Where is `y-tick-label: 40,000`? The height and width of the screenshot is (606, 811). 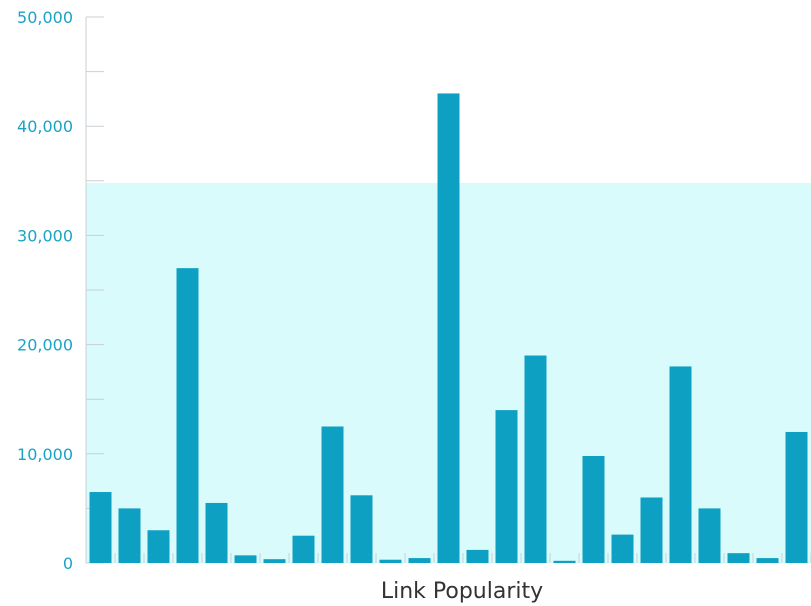 y-tick-label: 40,000 is located at coordinates (45, 126).